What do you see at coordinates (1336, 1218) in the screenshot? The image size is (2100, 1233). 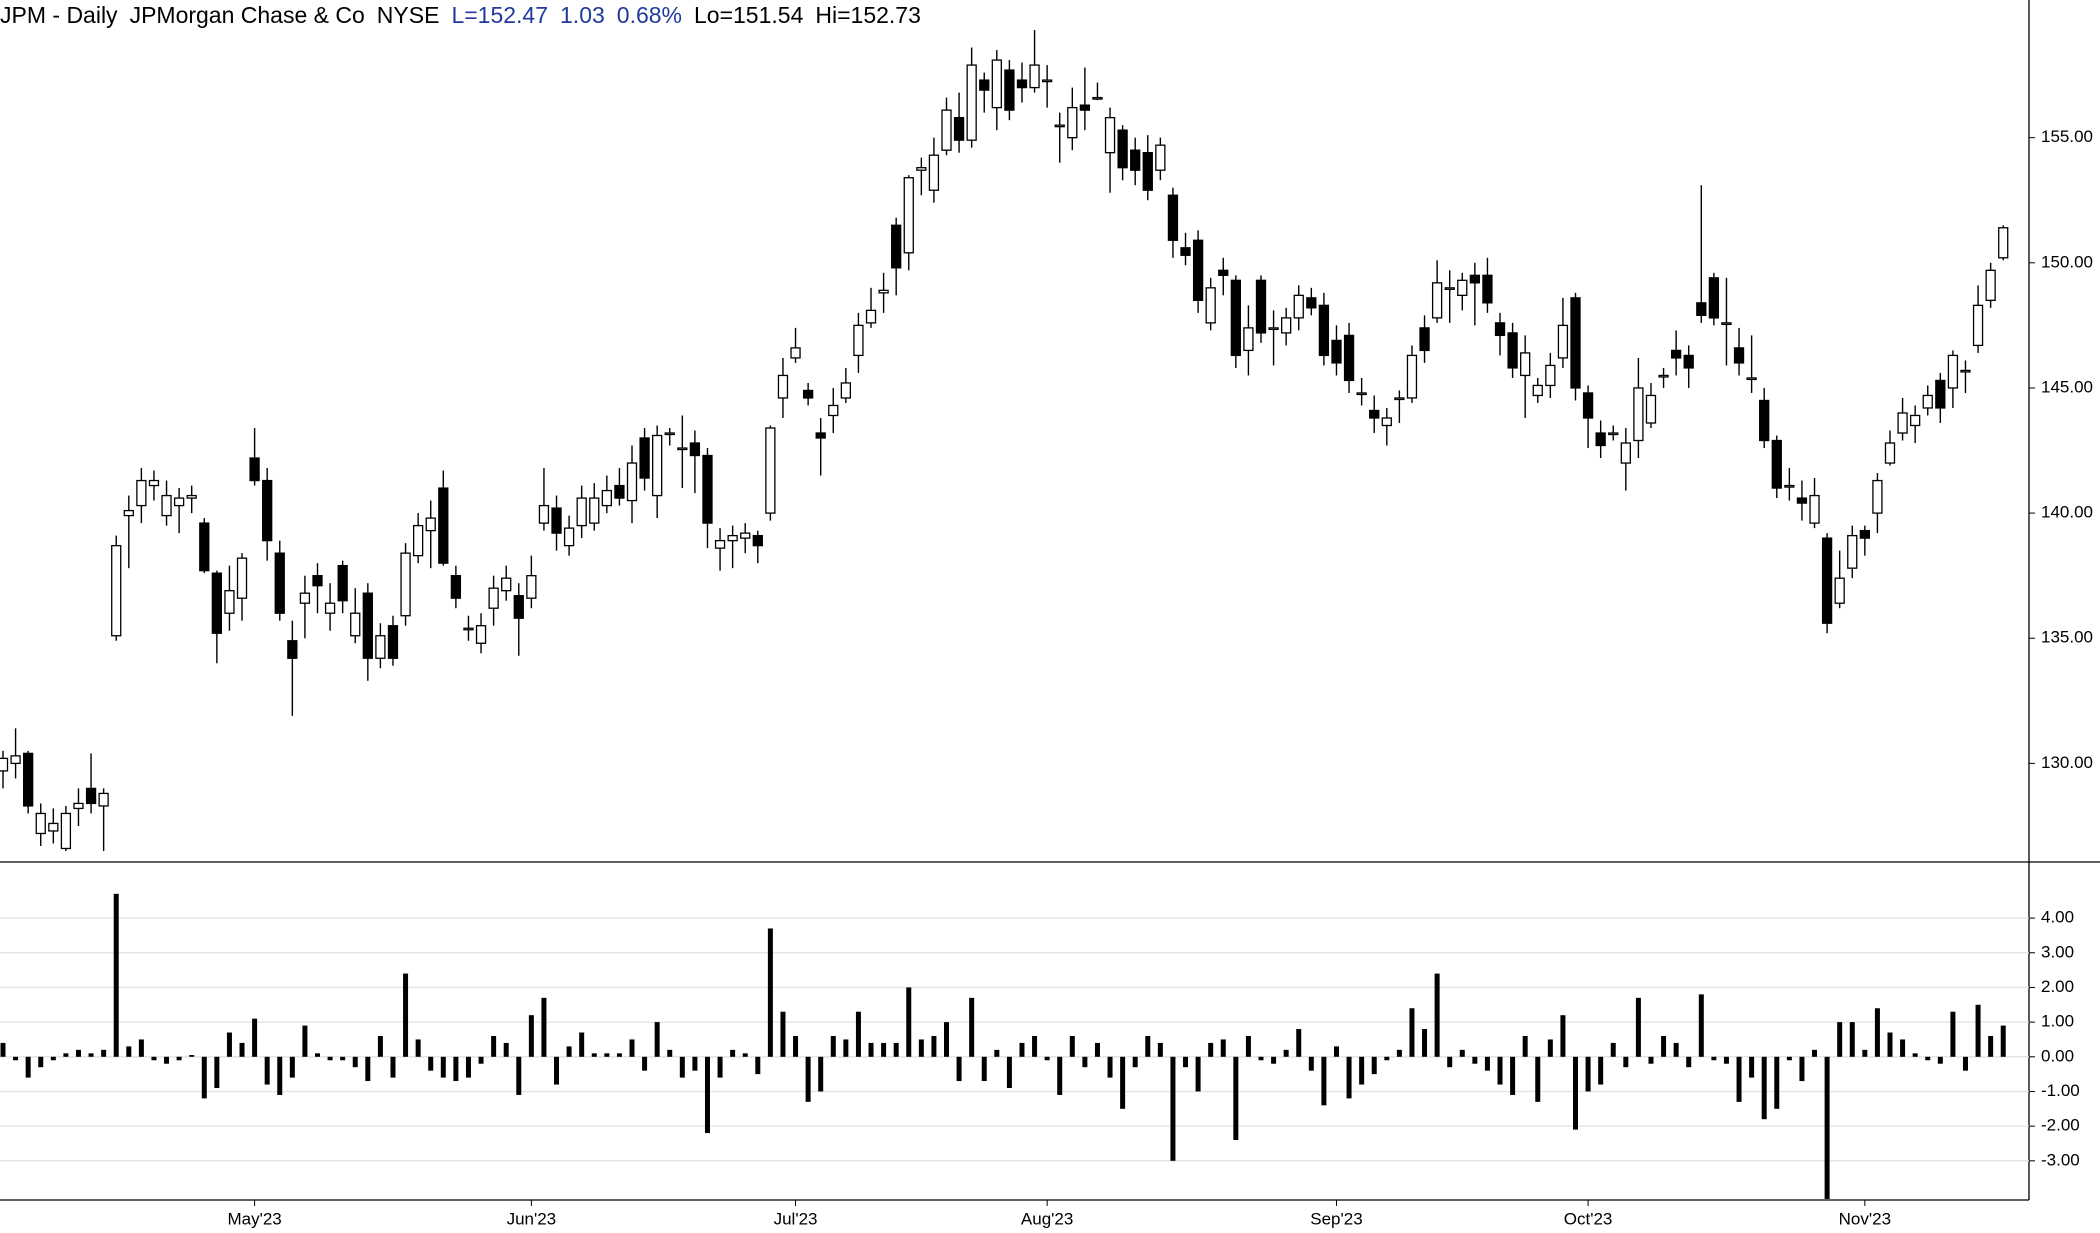 I see `x-tick-label: Sep'23` at bounding box center [1336, 1218].